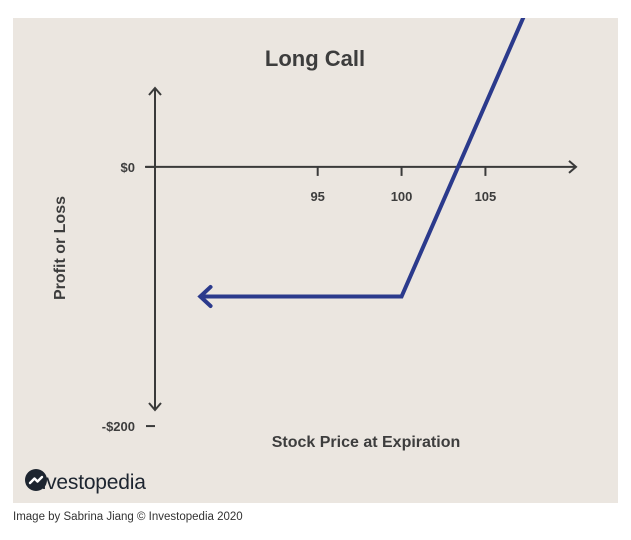 The height and width of the screenshot is (540, 631). I want to click on x-tick-label-100: 100, so click(402, 196).